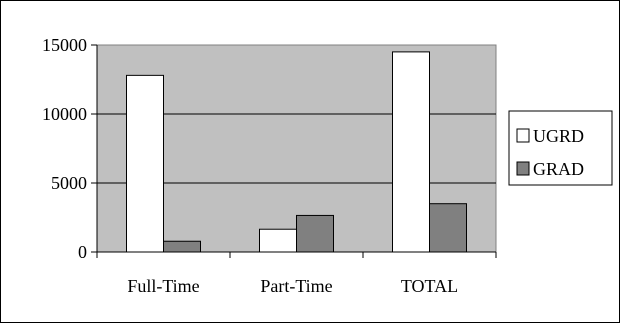 The width and height of the screenshot is (621, 324). Describe the element at coordinates (182, 246) in the screenshot. I see `bar-grad-full-time` at that location.